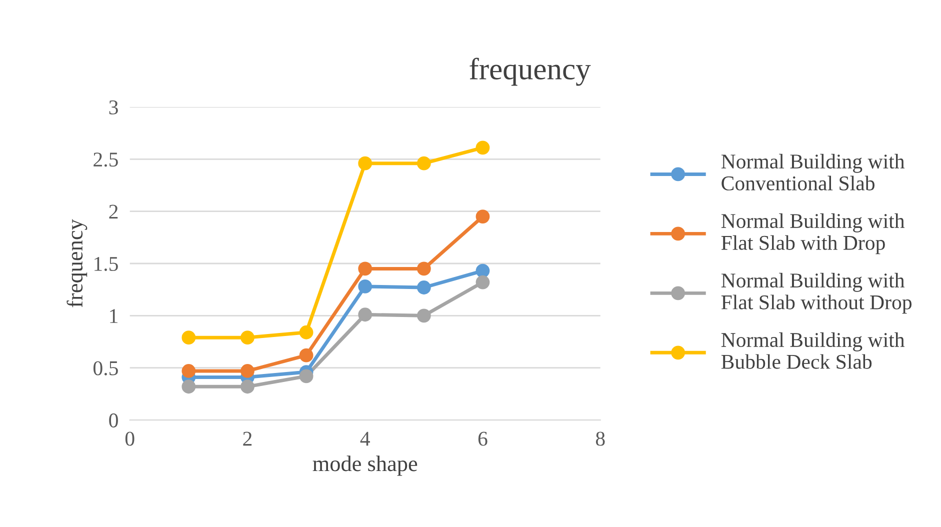  I want to click on y-tick-label: 2.5, so click(106, 159).